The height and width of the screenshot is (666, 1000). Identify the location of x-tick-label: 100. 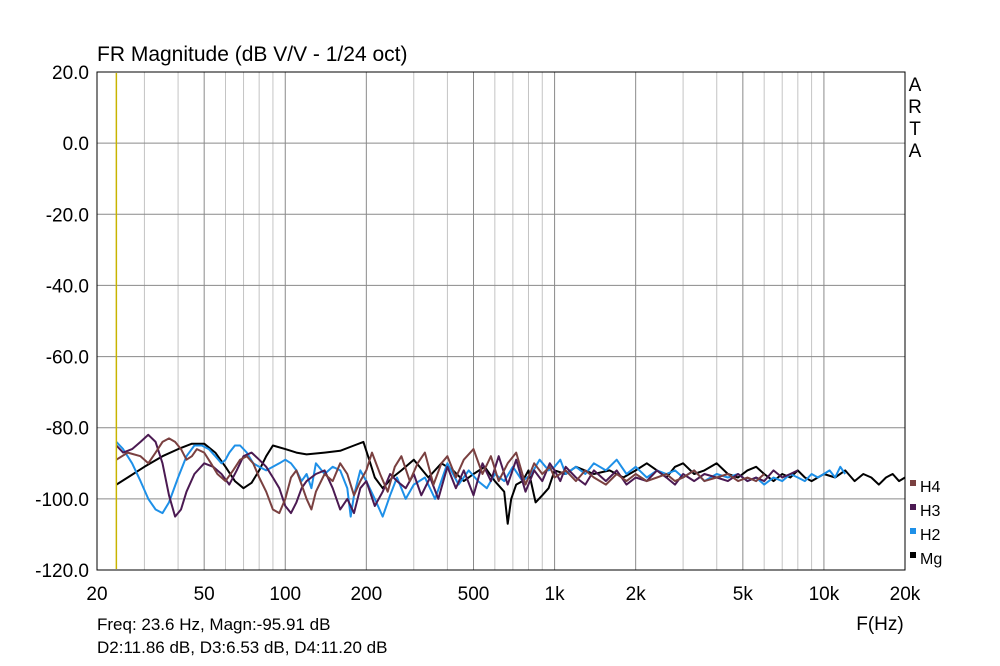
(285, 594).